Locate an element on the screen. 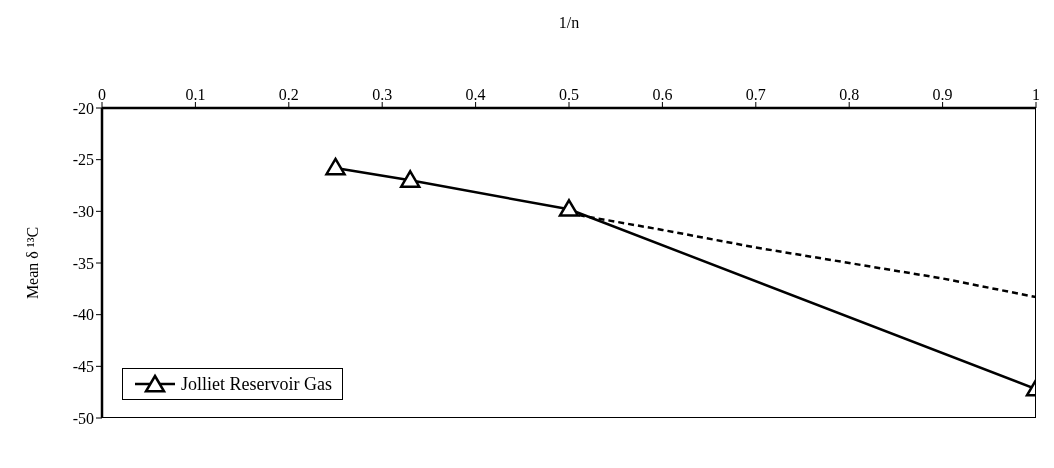 The image size is (1054, 468). x-axis-title: 1/n is located at coordinates (569, 22).